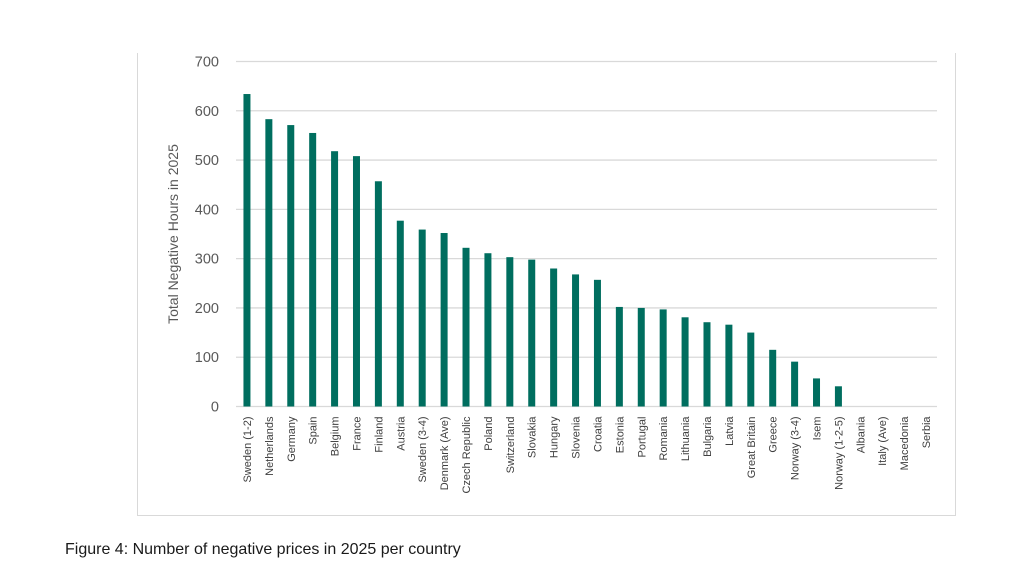 This screenshot has height=587, width=1024. I want to click on y-tick-label: 400, so click(207, 210).